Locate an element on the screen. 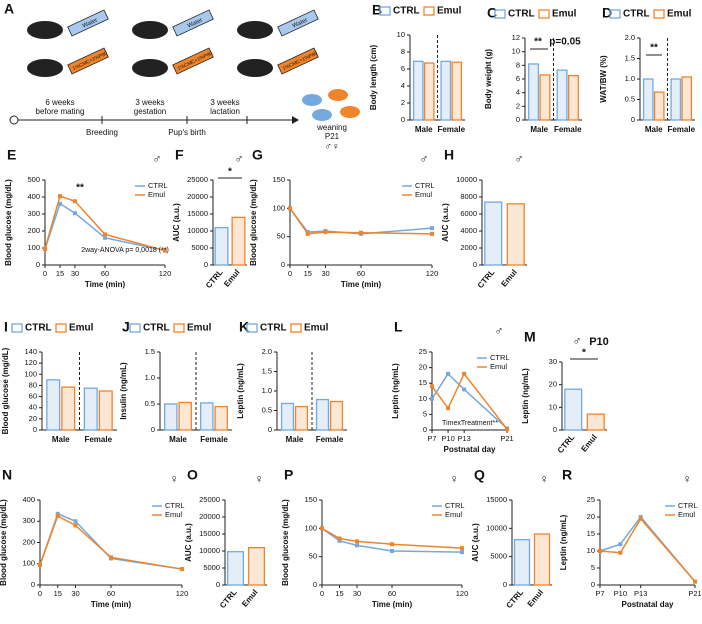 This screenshot has height=624, width=702. x-tick-label: 15 is located at coordinates (308, 273).